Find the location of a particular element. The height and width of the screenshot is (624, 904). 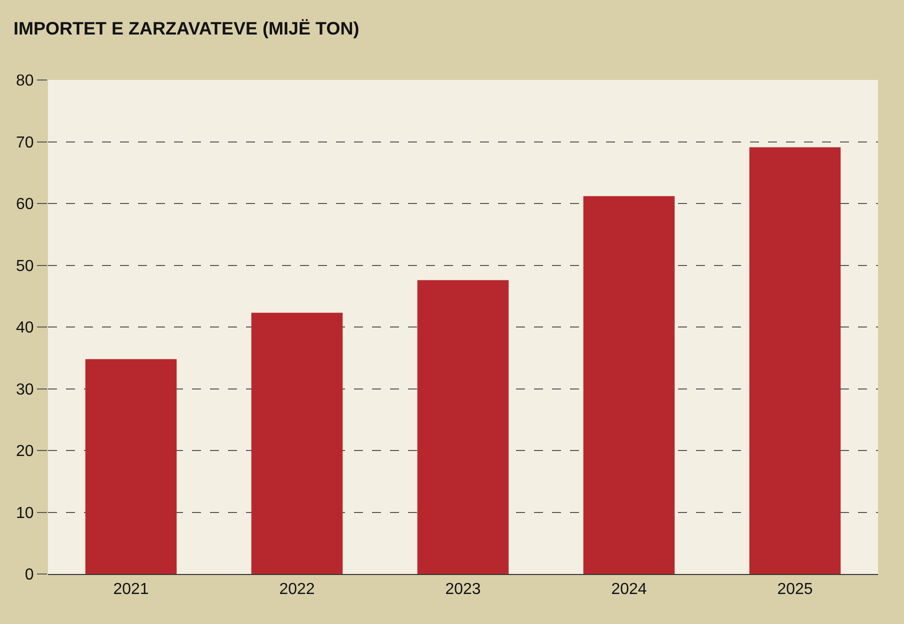

x-tick-label: 2025 is located at coordinates (795, 589).